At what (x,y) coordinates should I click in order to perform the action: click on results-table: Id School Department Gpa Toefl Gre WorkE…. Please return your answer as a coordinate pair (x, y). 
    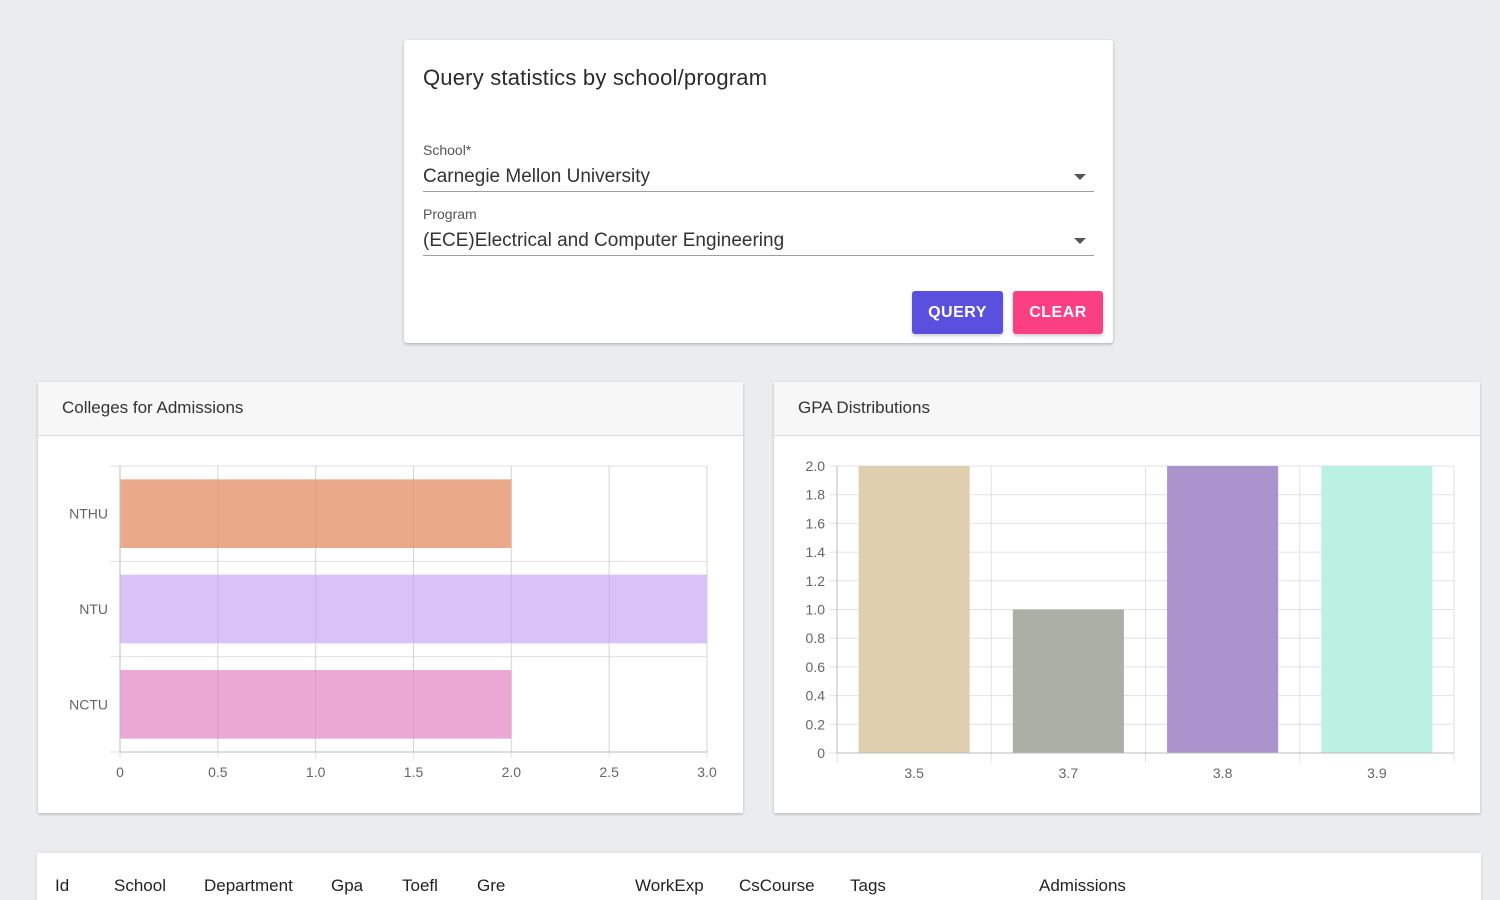
    Looking at the image, I should click on (759, 876).